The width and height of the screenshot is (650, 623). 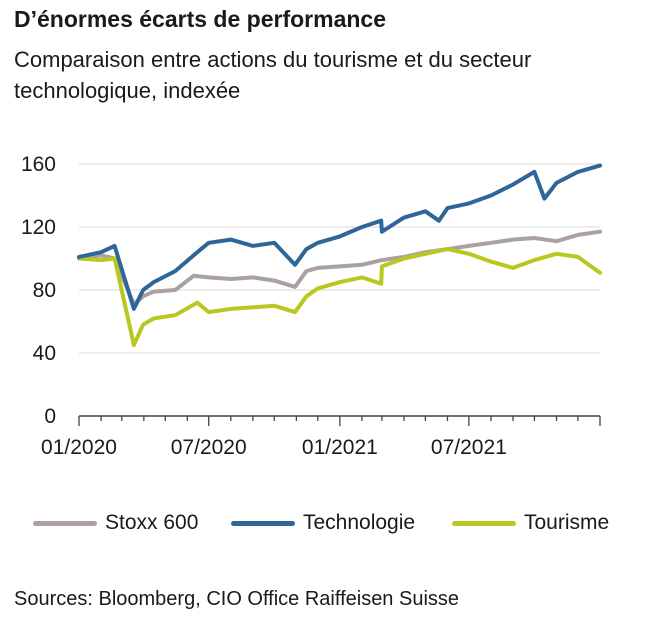 What do you see at coordinates (484, 523) in the screenshot?
I see `legend-swatch-tourisme` at bounding box center [484, 523].